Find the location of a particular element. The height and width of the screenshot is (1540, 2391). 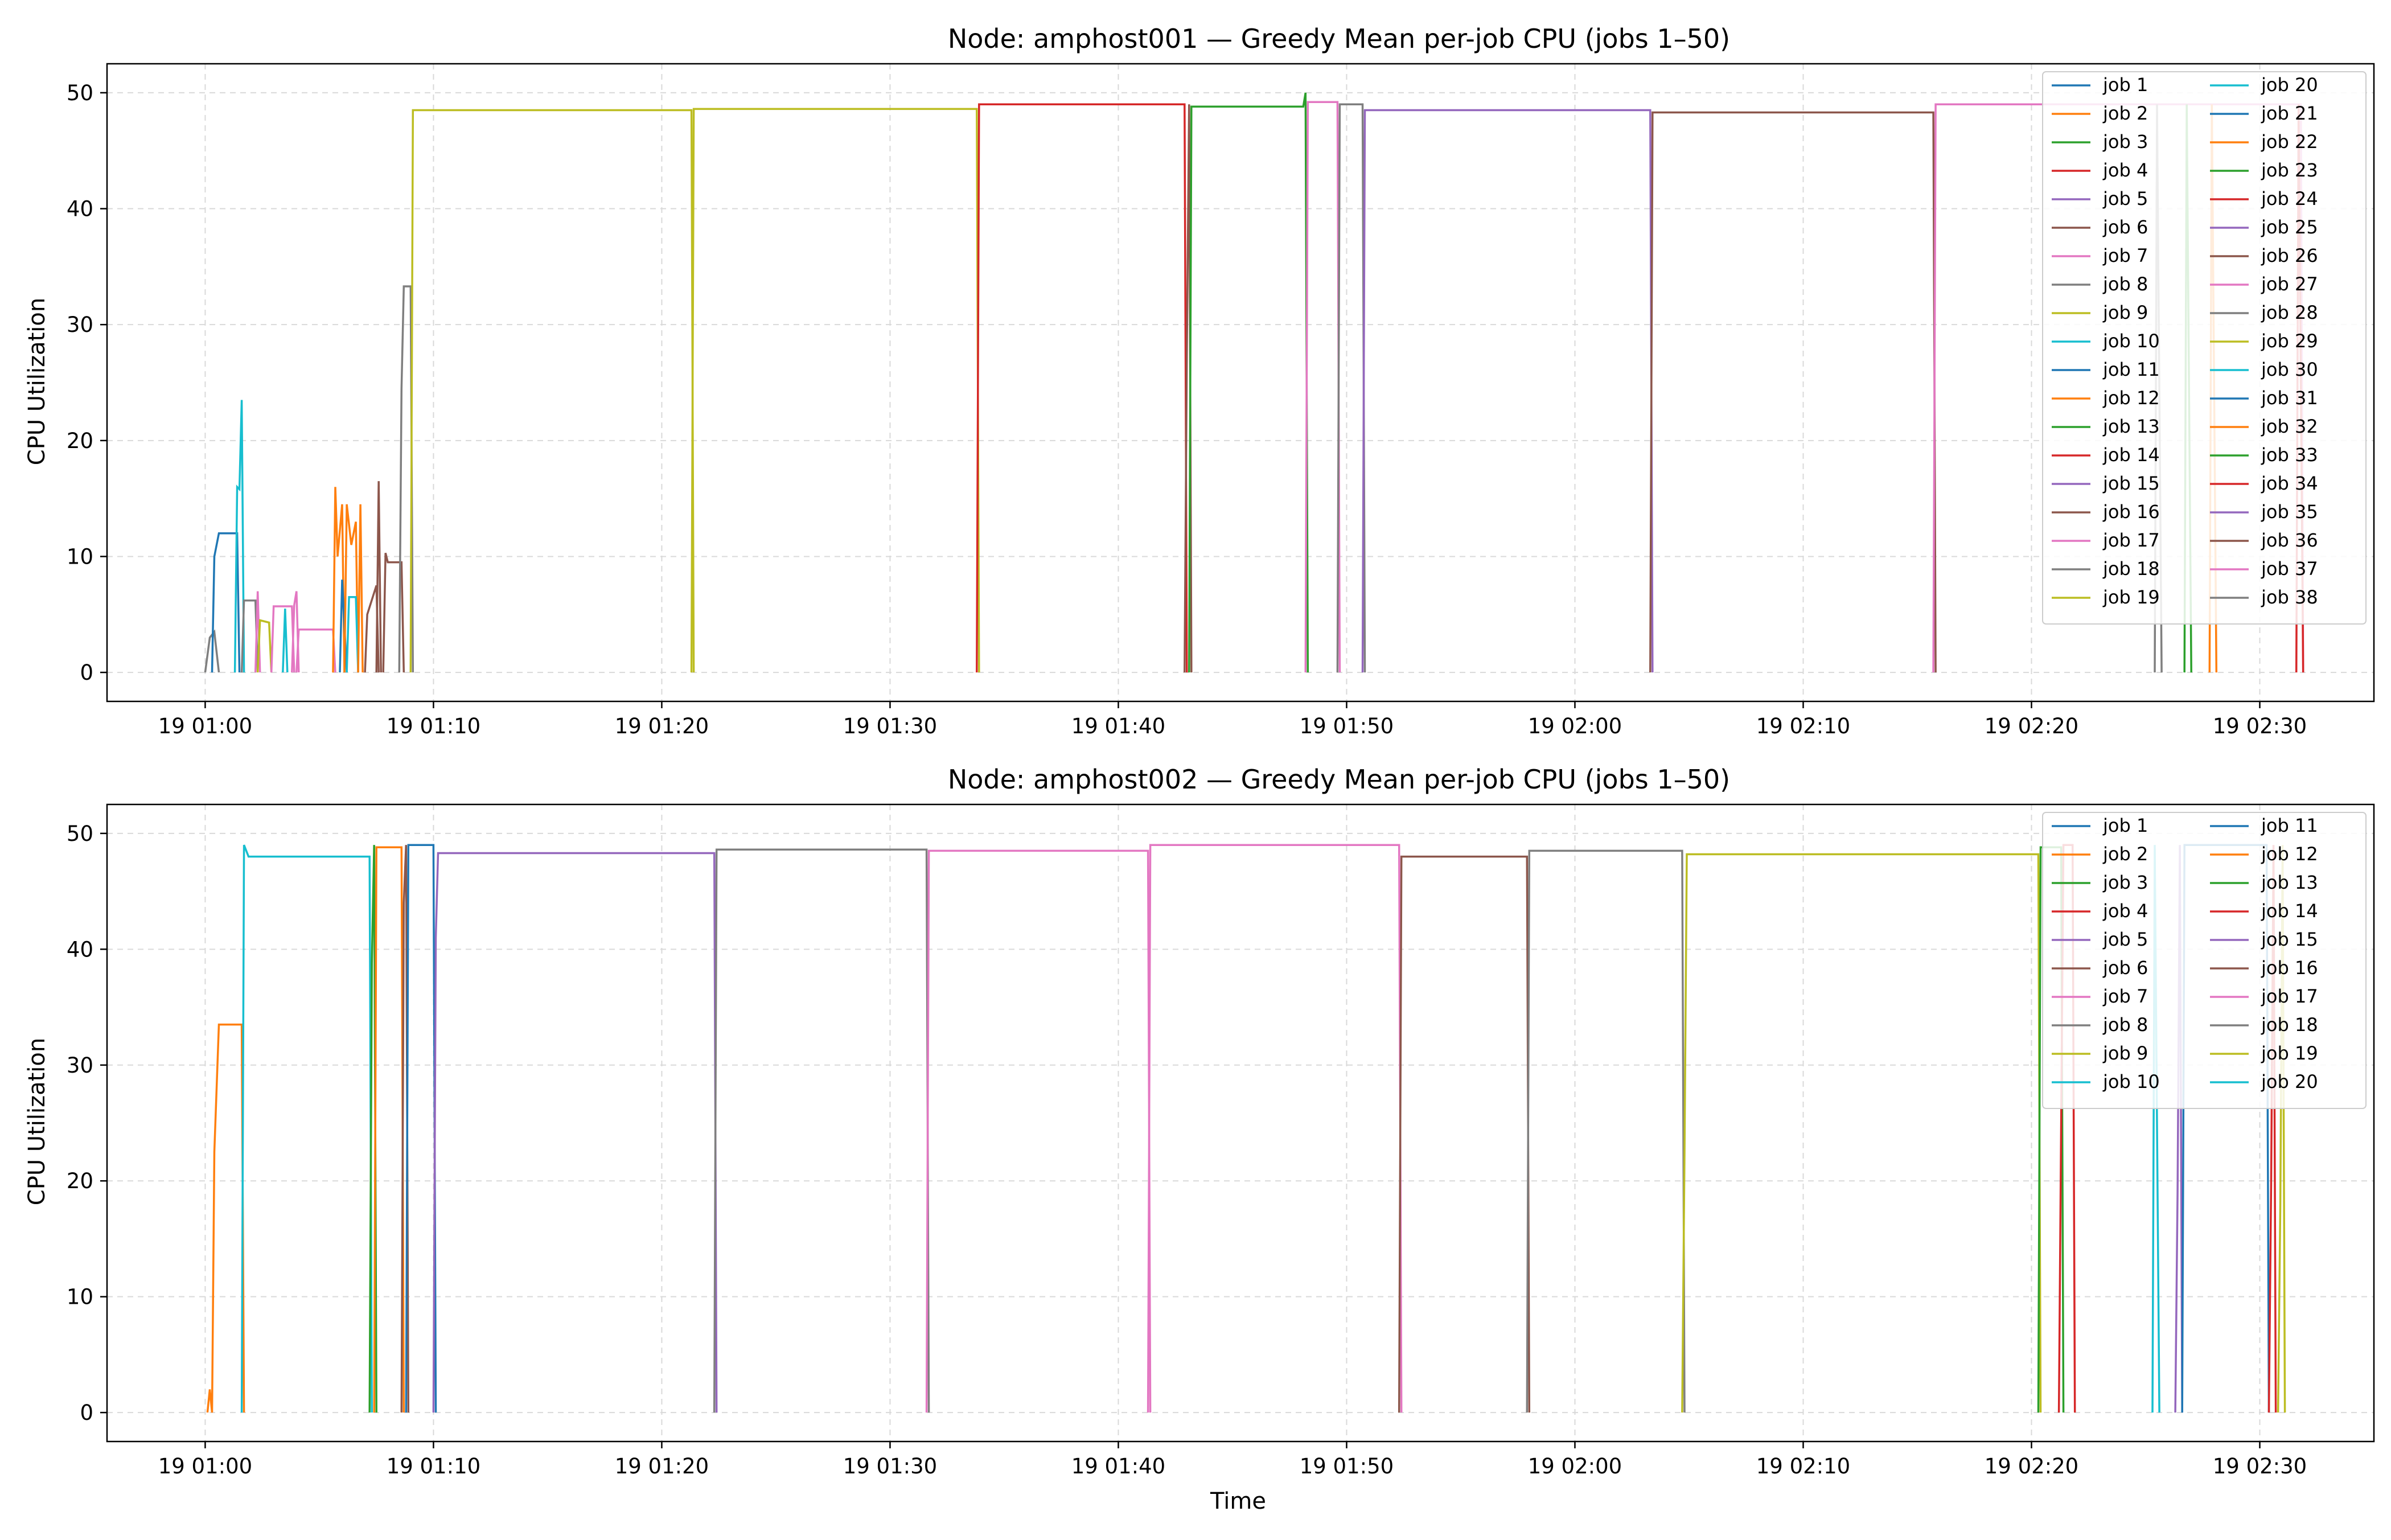

y-tick-label: 10 is located at coordinates (80, 1297).